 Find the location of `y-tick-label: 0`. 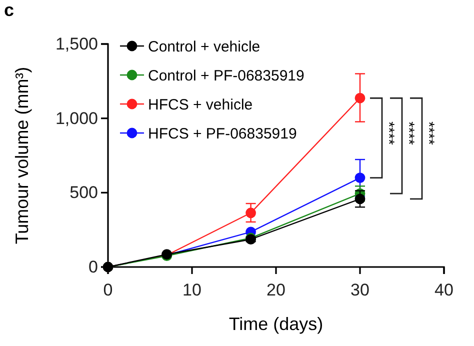

y-tick-label: 0 is located at coordinates (93, 266).